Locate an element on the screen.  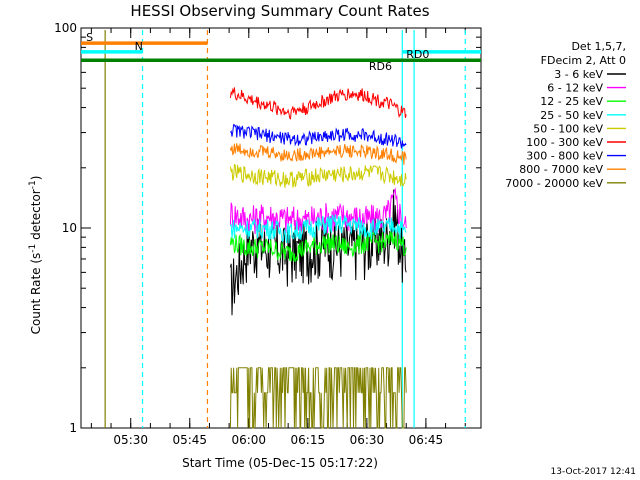
x-tick-label-0615: 06:15 is located at coordinates (308, 440).